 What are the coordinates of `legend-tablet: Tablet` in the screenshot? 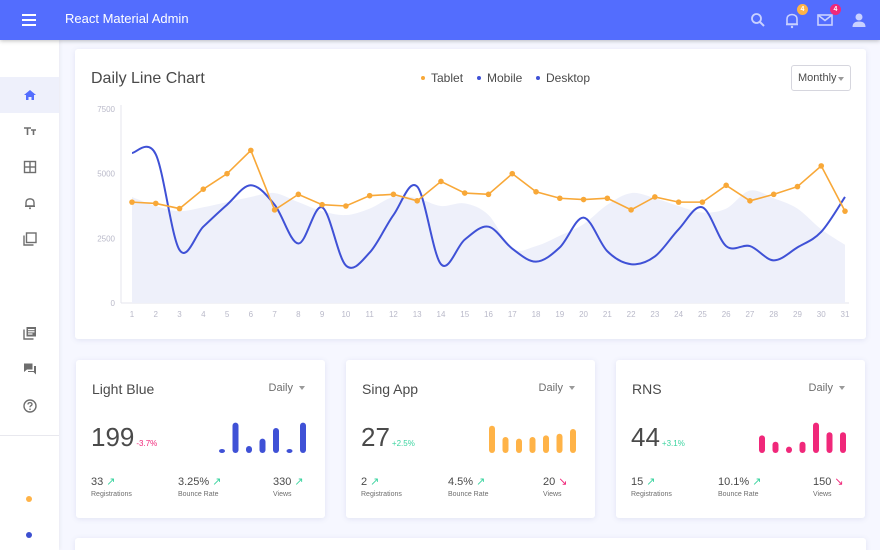 It's located at (442, 78).